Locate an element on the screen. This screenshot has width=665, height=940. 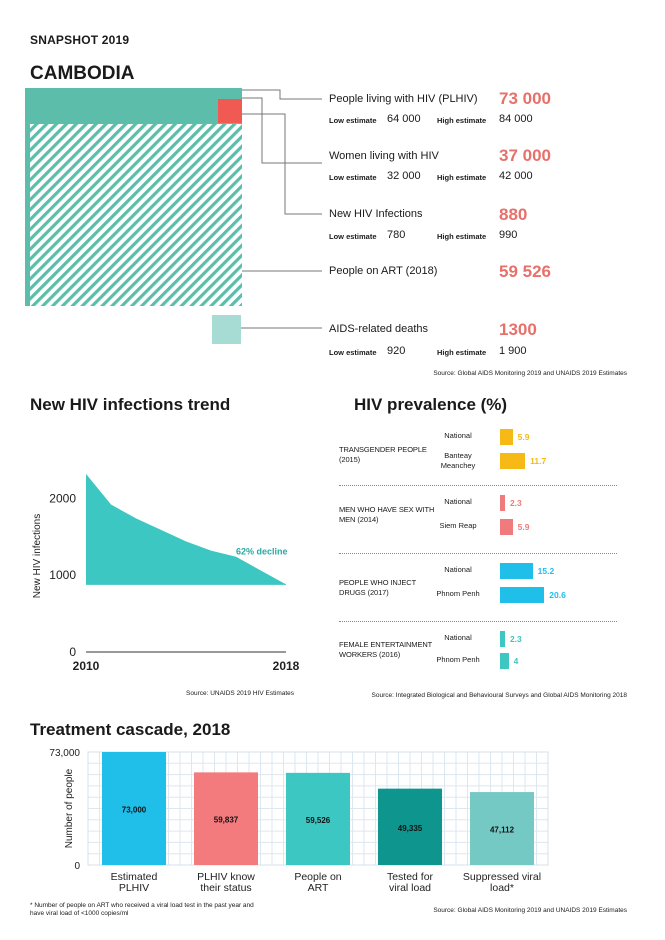
women-high-key: High estimate is located at coordinates (462, 177).